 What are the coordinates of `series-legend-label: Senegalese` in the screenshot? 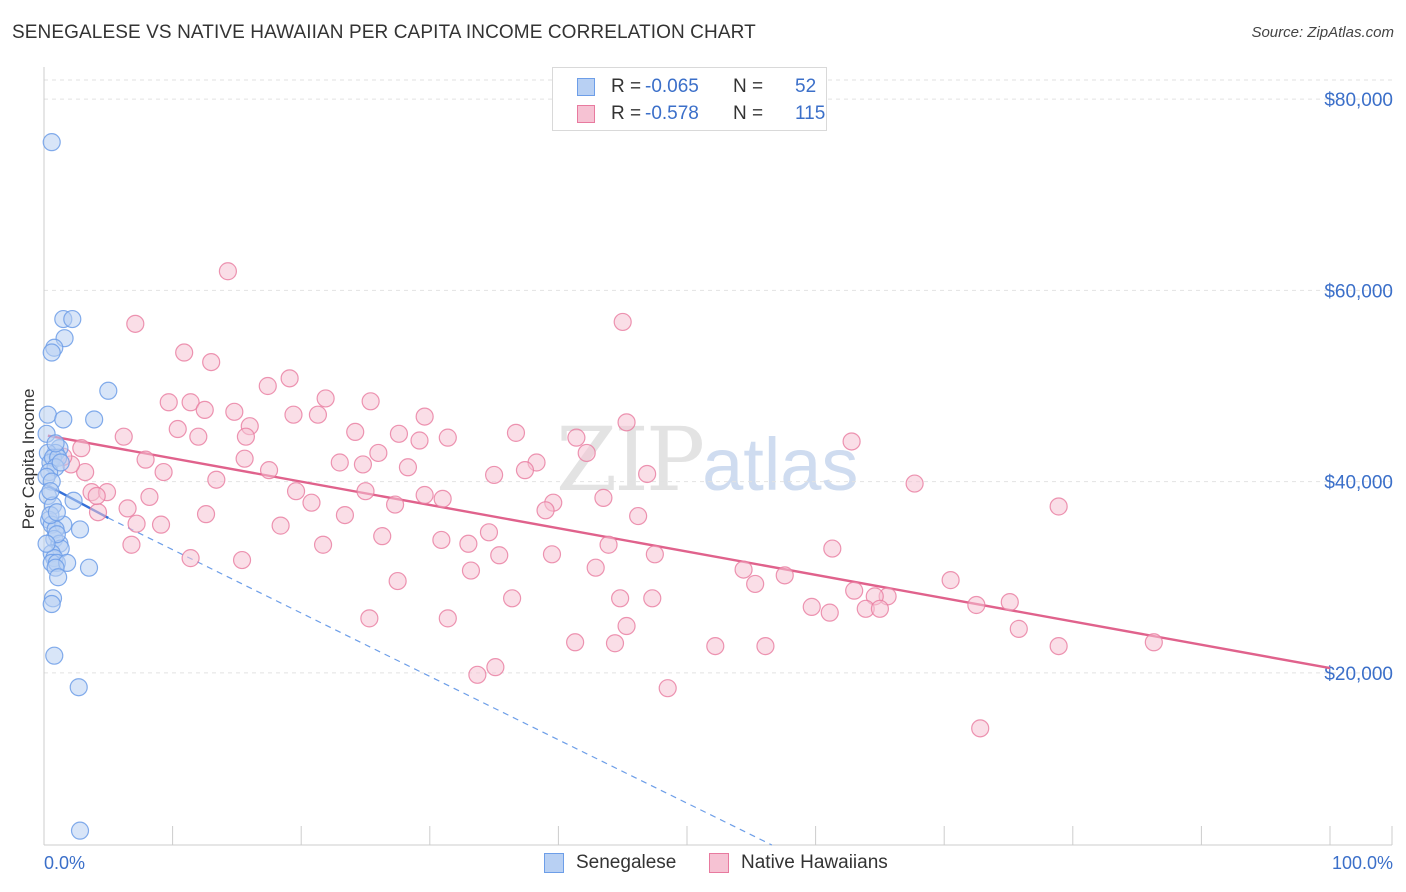 It's located at (626, 862).